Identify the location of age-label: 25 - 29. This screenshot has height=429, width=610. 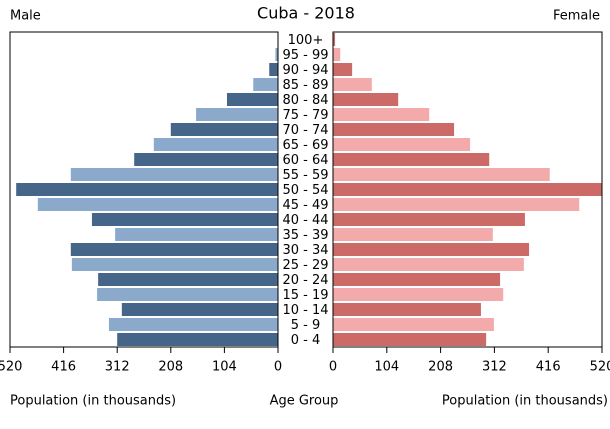
(305, 265).